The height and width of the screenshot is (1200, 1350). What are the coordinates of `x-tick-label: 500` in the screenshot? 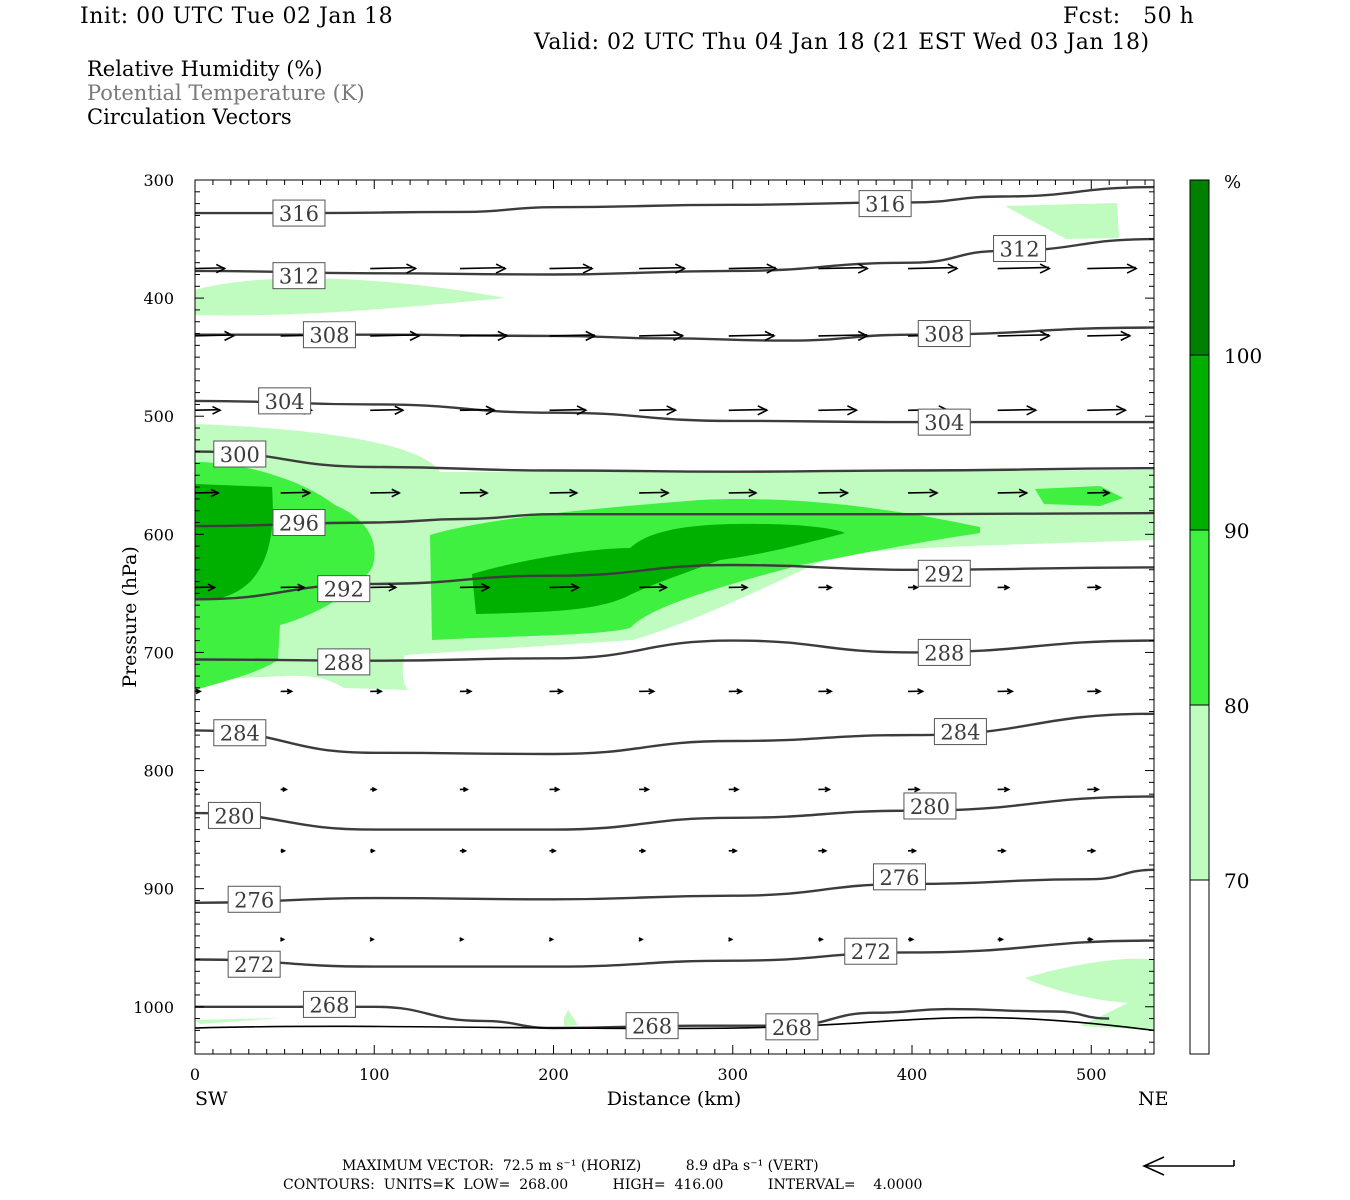 It's located at (1091, 1074).